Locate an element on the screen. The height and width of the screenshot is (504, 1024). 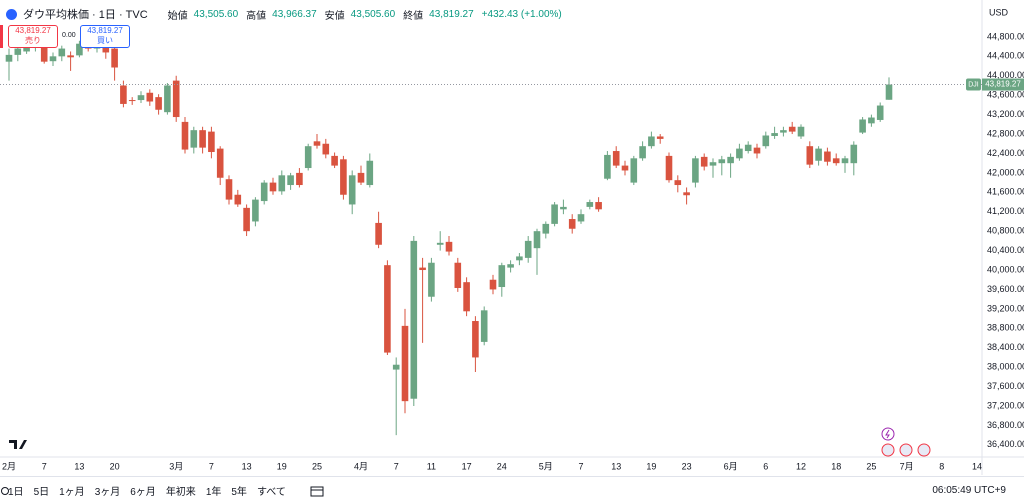
range-button: 3ヶ月 is located at coordinates (107, 492).